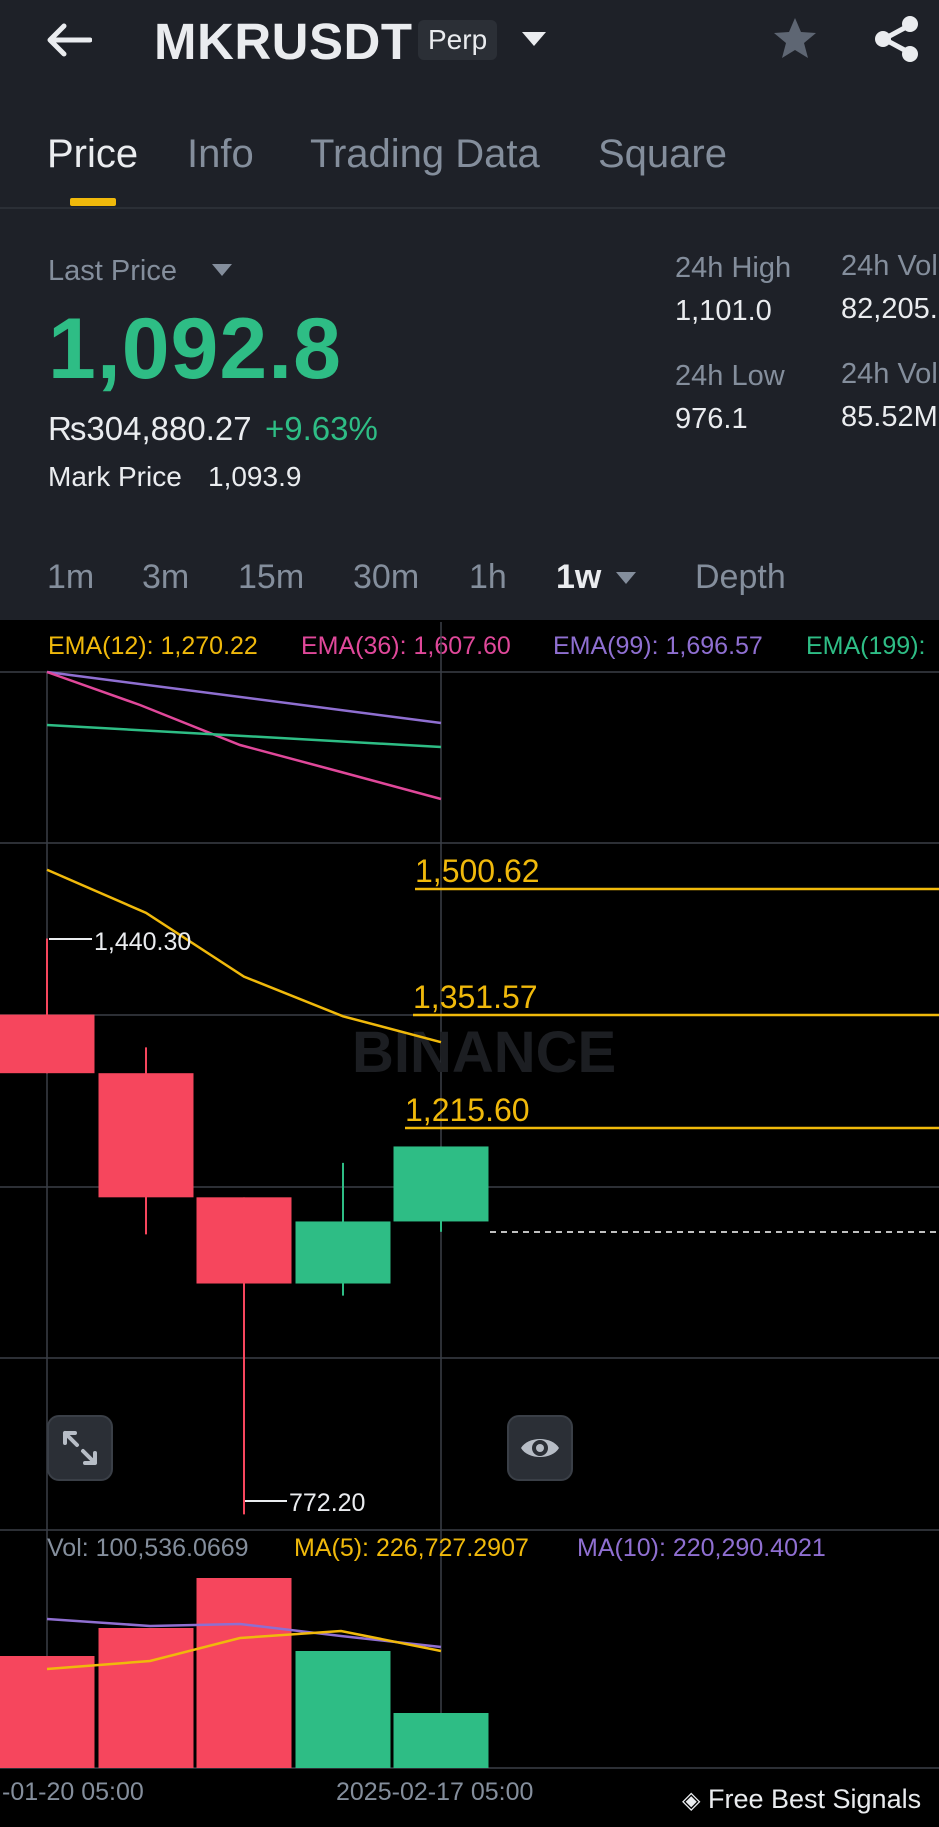 The image size is (939, 1827). Describe the element at coordinates (327, 1503) in the screenshot. I see `low-price-label: 772.20` at that location.